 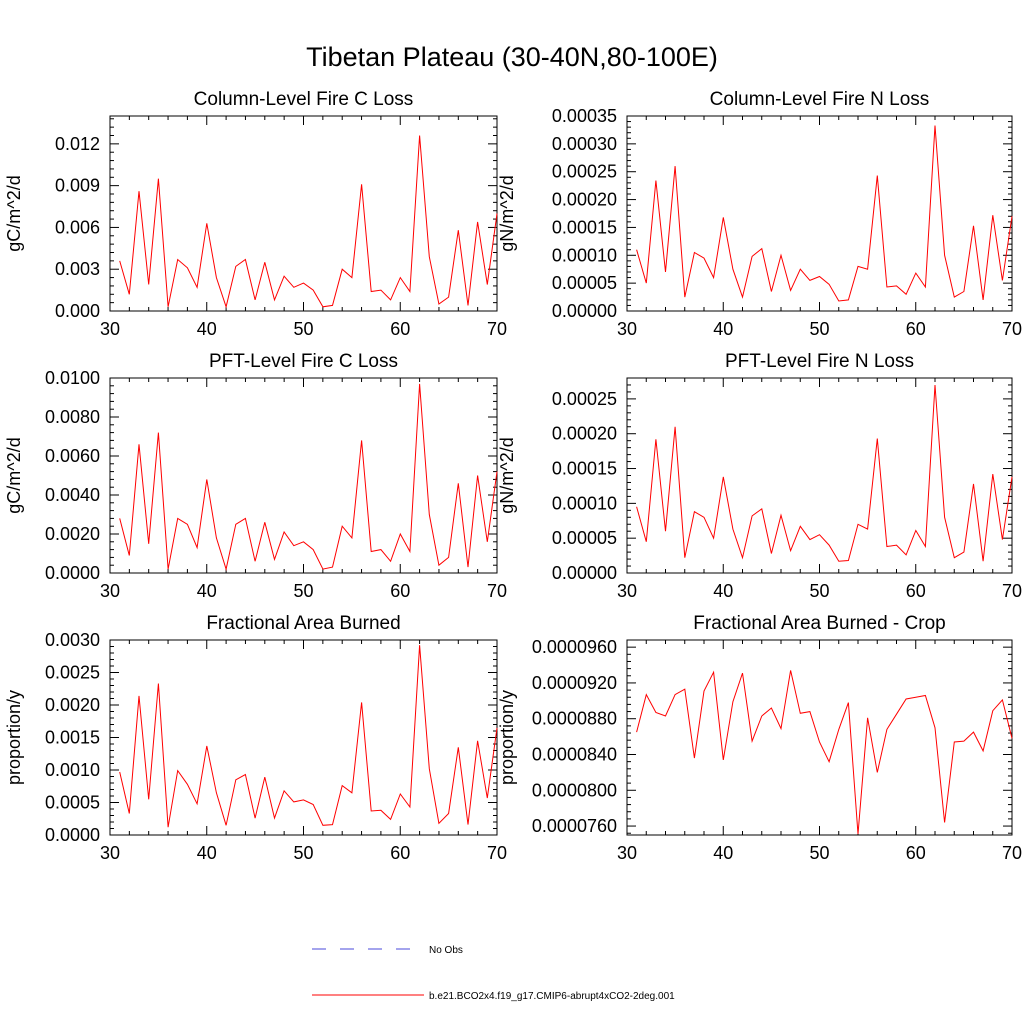 I want to click on y-tick-label: 0.0000800, so click(x=574, y=790).